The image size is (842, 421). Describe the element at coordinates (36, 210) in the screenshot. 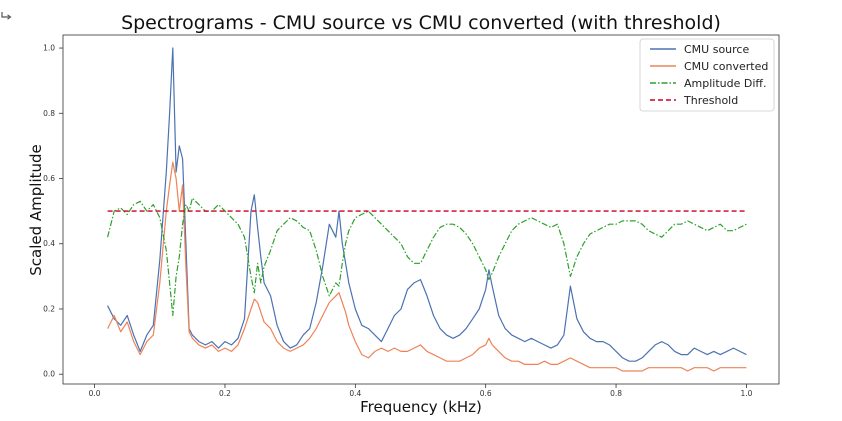

I see `y-axis-label: Scaled Amplitude` at that location.